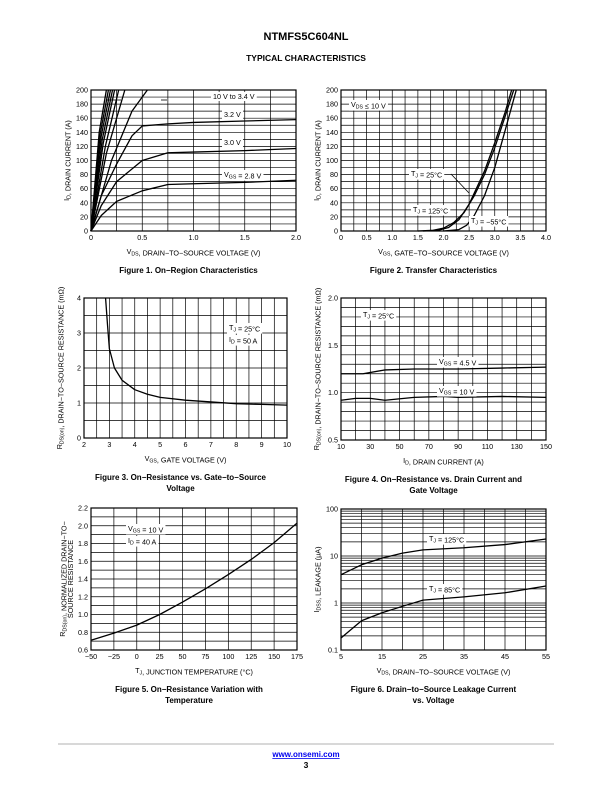 The height and width of the screenshot is (792, 612). What do you see at coordinates (370, 446) in the screenshot?
I see `x-tick-label: 30` at bounding box center [370, 446].